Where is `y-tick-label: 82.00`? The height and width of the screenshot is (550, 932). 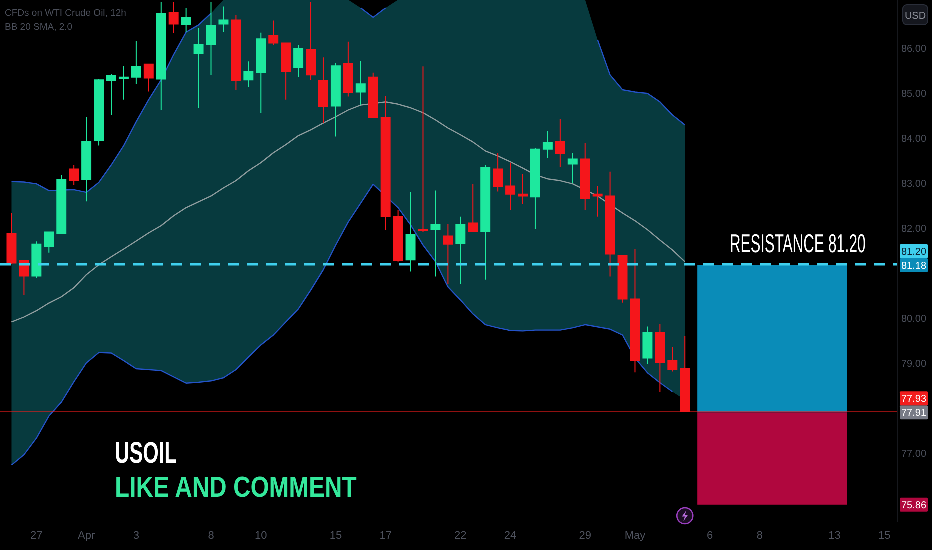
y-tick-label: 82.00 is located at coordinates (914, 230).